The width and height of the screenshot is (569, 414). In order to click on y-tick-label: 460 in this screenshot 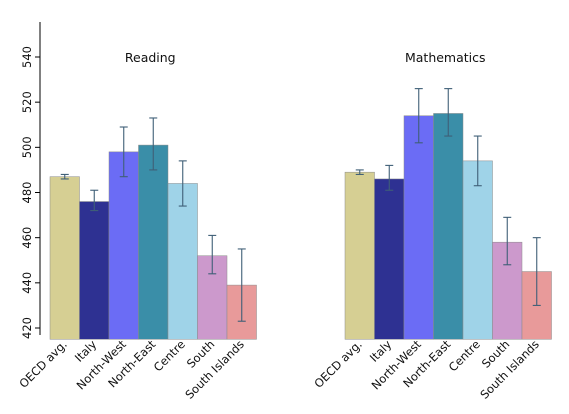, I will do `click(27, 238)`.